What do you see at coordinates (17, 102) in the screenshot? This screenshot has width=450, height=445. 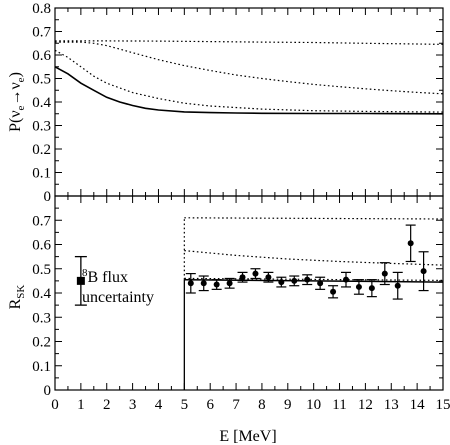 I see `top-y-axis-label: P(νe→νe)` at bounding box center [17, 102].